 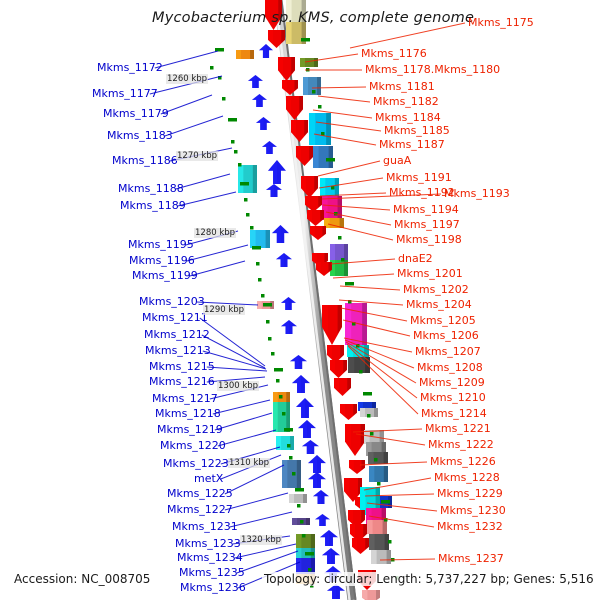 I want to click on gene-label: Mkms_1208, so click(x=450, y=367).